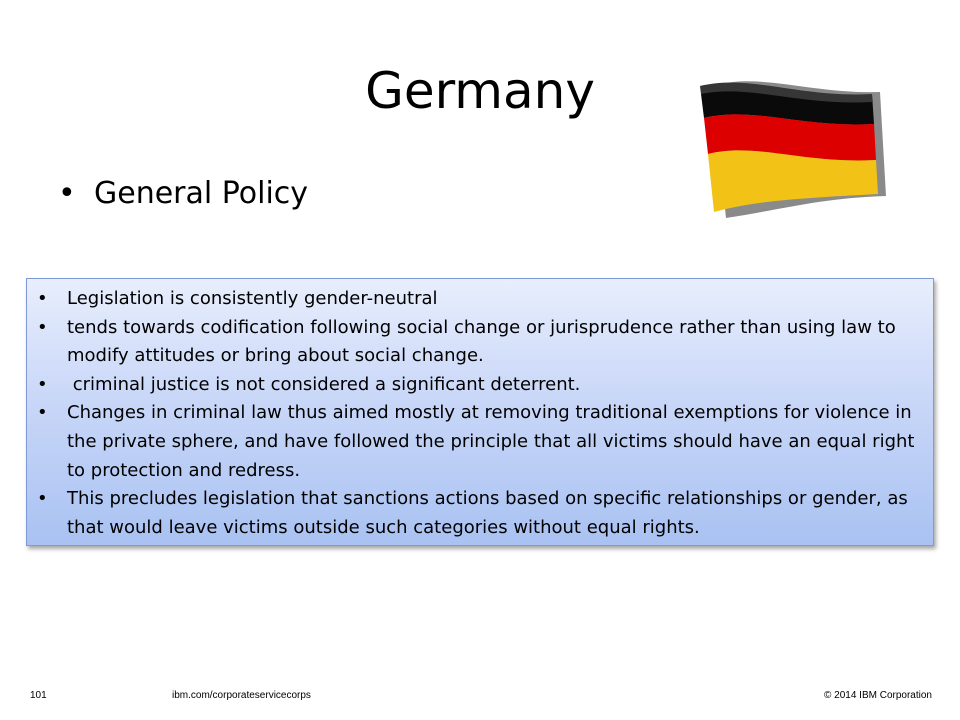 The width and height of the screenshot is (960, 720). I want to click on general-policy-bullet: • General Policy, so click(183, 194).